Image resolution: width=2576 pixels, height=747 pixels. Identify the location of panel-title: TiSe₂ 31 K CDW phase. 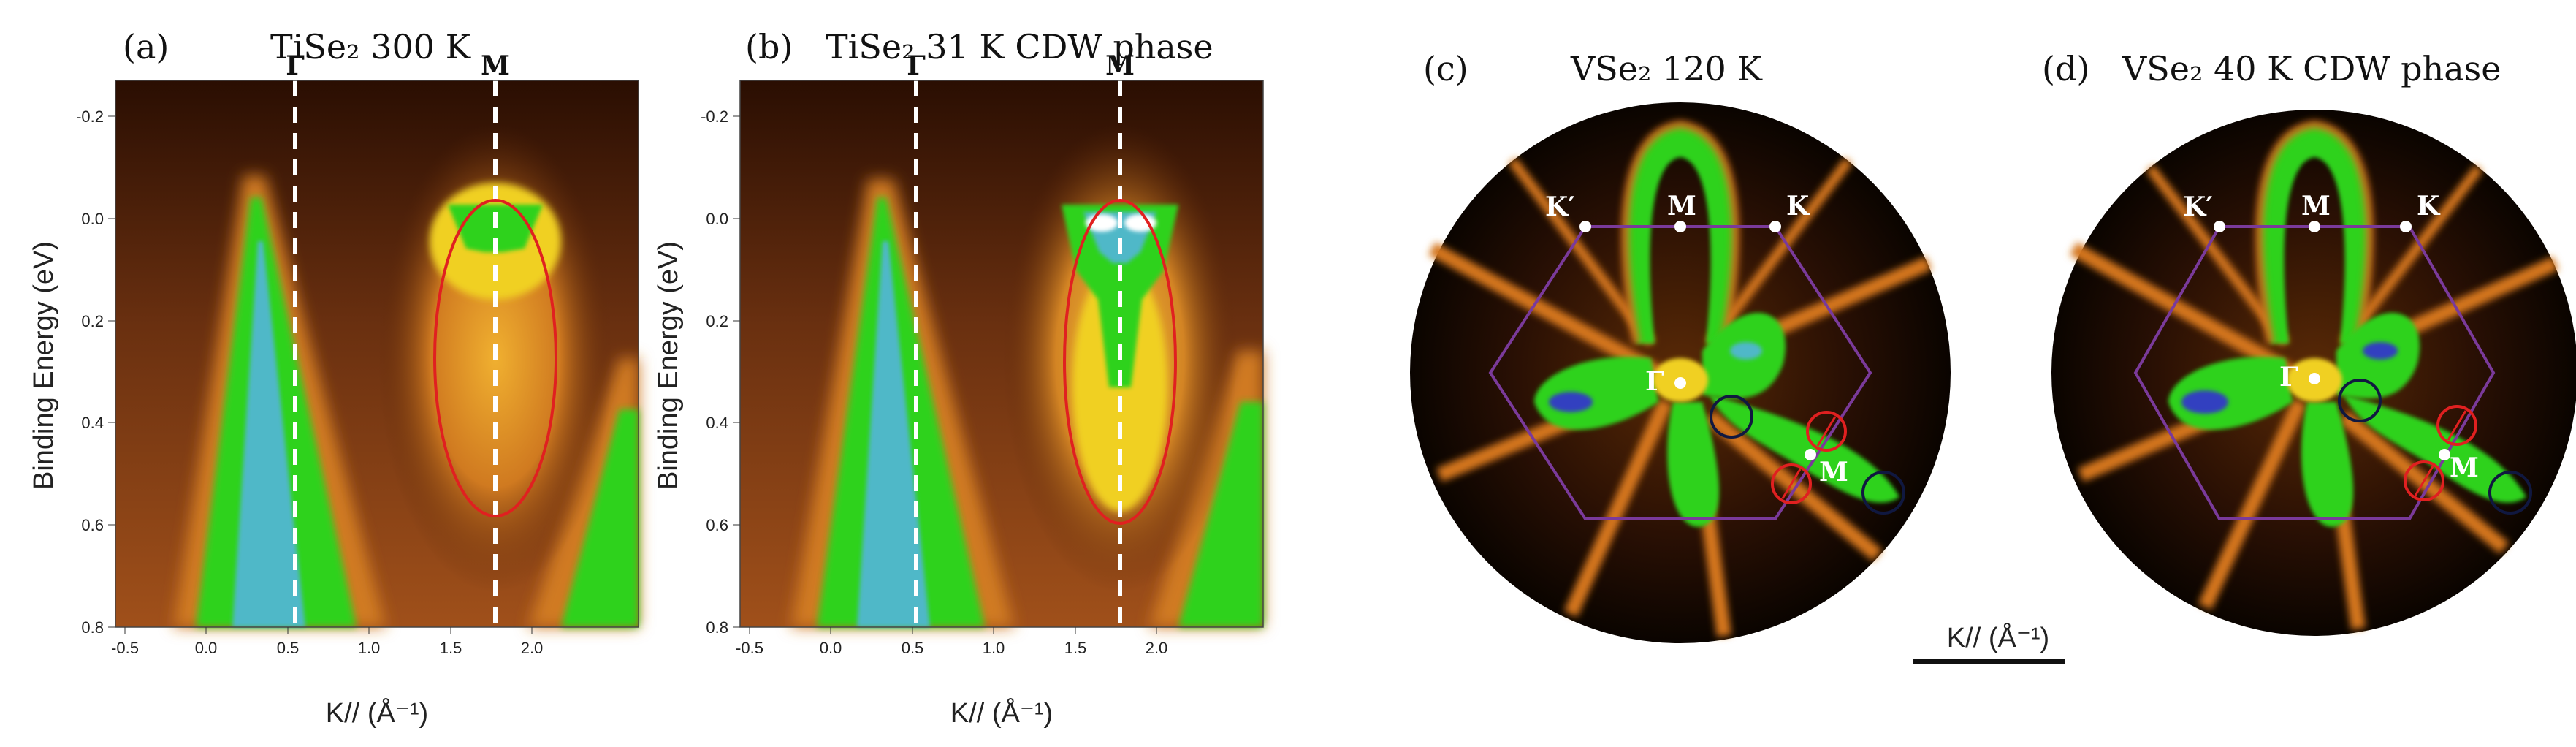
(1019, 47).